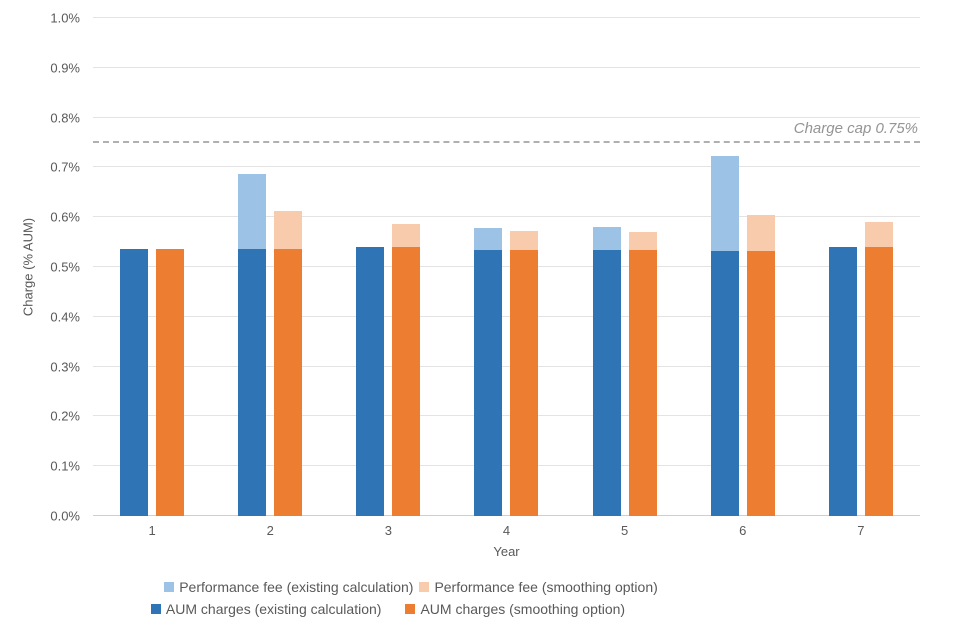  What do you see at coordinates (506, 551) in the screenshot?
I see `x-axis-title: Year` at bounding box center [506, 551].